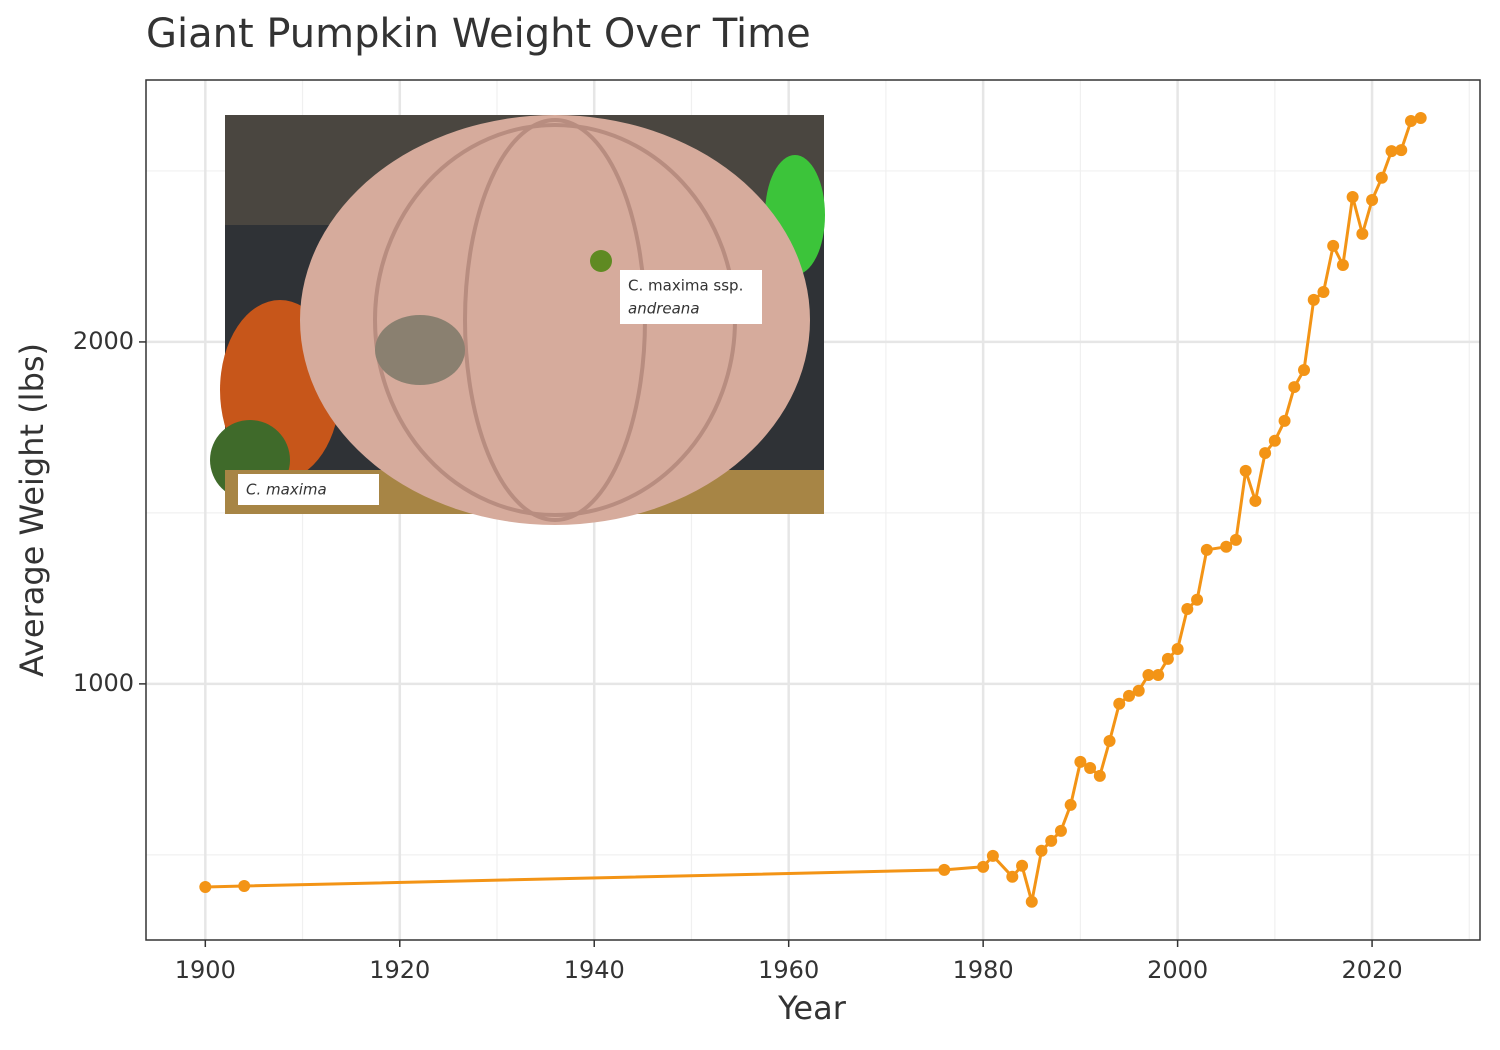 The height and width of the screenshot is (1050, 1500). What do you see at coordinates (103, 341) in the screenshot?
I see `y-tick-label: 2000` at bounding box center [103, 341].